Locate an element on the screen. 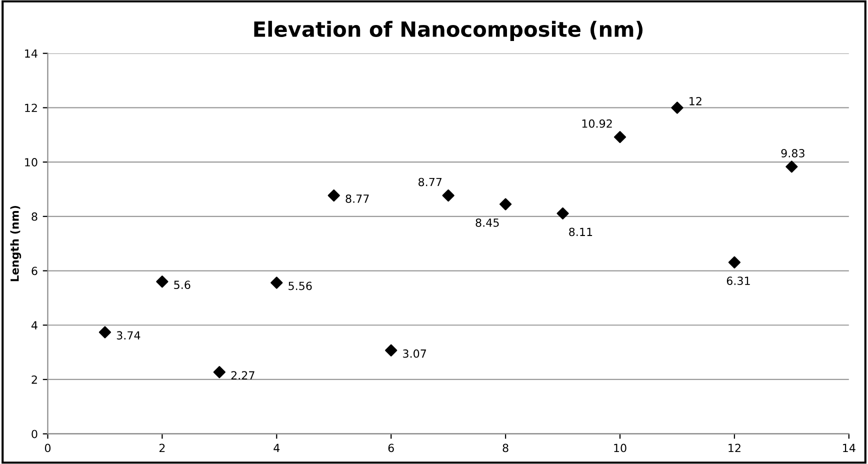  x-tick-label: 10 is located at coordinates (620, 448).